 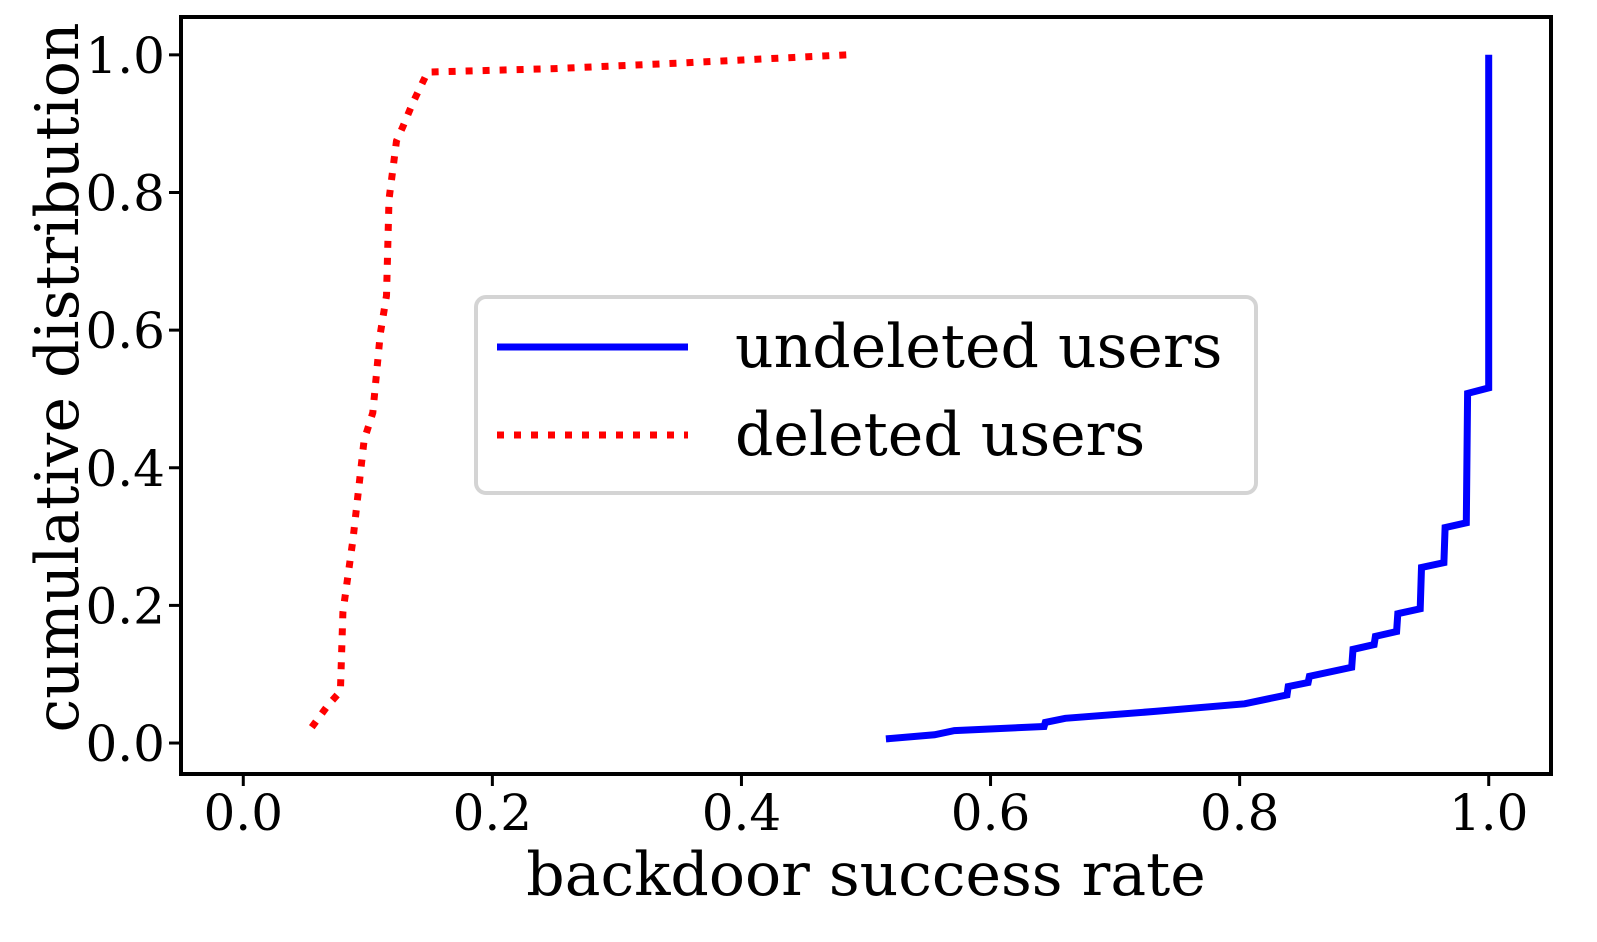 What do you see at coordinates (865, 875) in the screenshot?
I see `x-axis-label: backdoor success rate` at bounding box center [865, 875].